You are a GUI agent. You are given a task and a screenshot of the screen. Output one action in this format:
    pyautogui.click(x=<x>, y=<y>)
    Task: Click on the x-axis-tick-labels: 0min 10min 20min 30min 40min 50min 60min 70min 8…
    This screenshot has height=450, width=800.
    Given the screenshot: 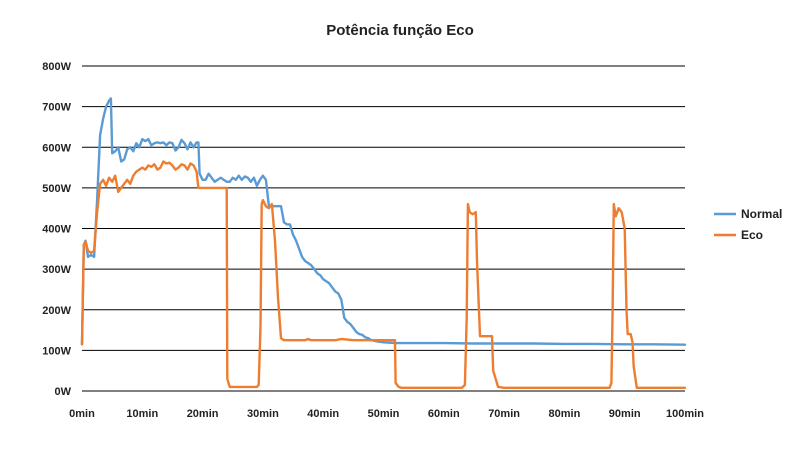 What is the action you would take?
    pyautogui.click(x=386, y=414)
    